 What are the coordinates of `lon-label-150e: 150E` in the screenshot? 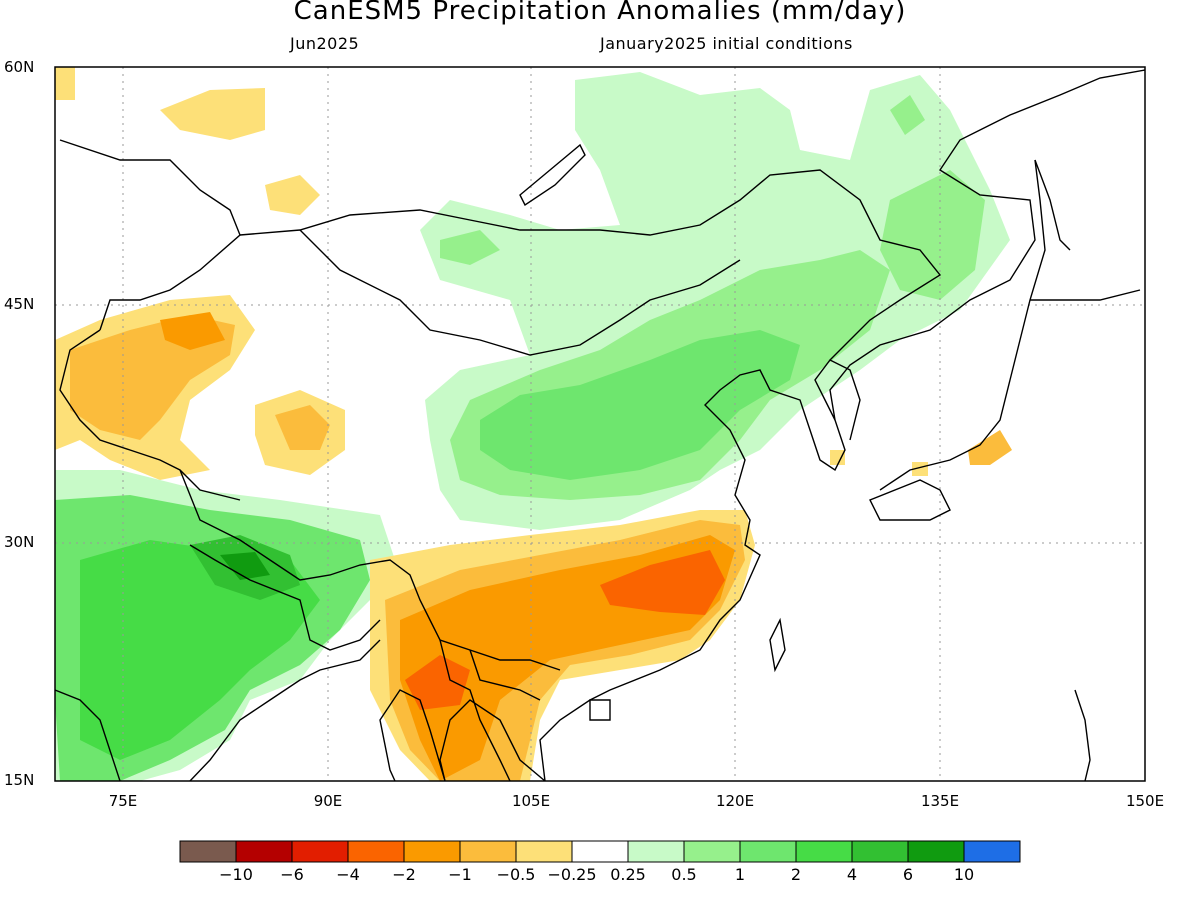 It's located at (1145, 801).